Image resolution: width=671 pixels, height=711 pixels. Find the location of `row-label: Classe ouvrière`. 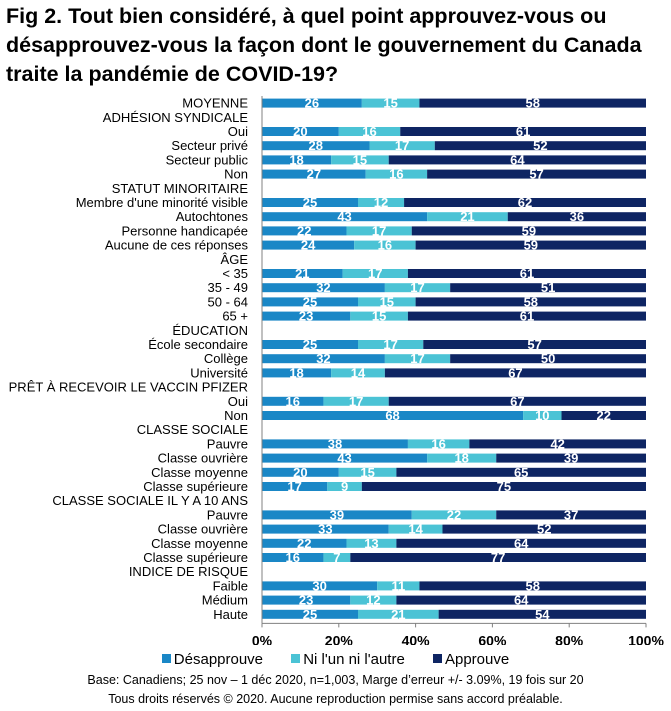

row-label: Classe ouvrière is located at coordinates (203, 458).